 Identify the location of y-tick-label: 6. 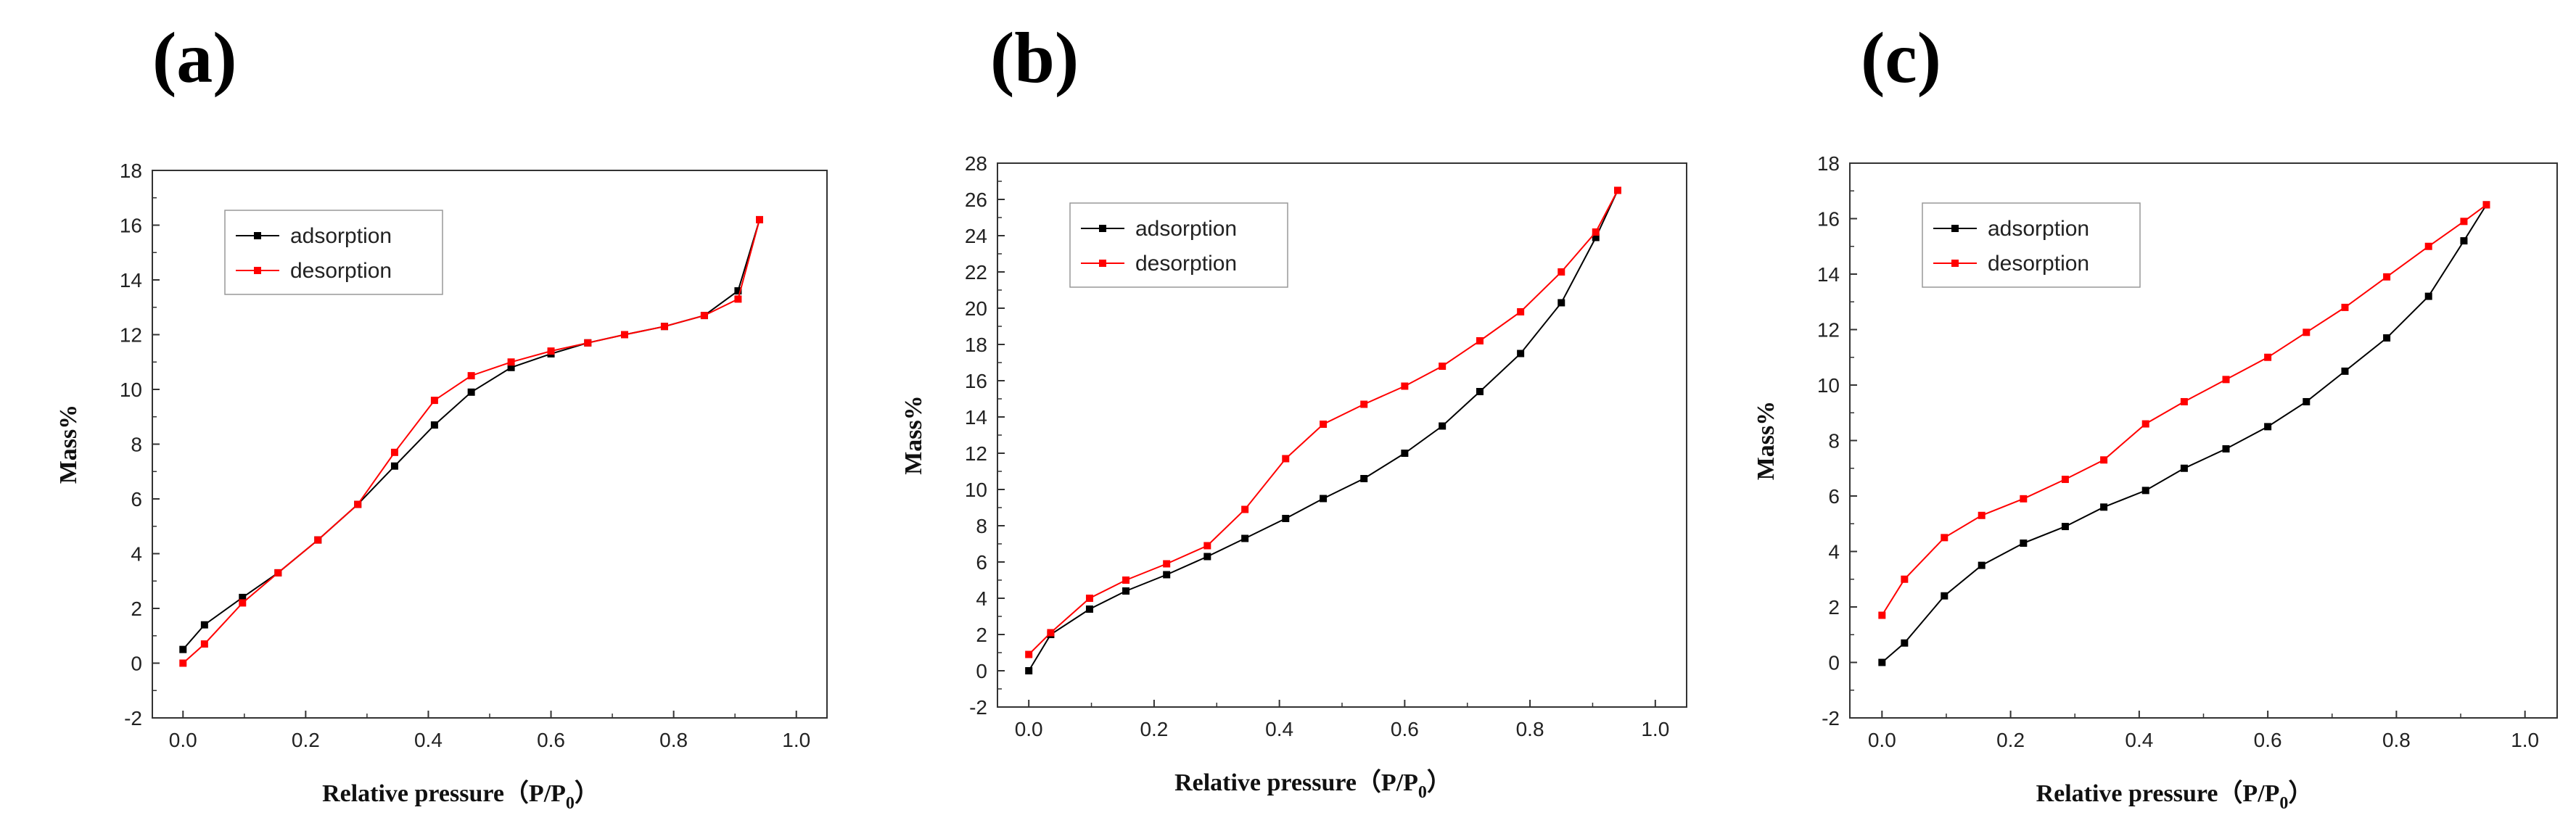
(136, 499).